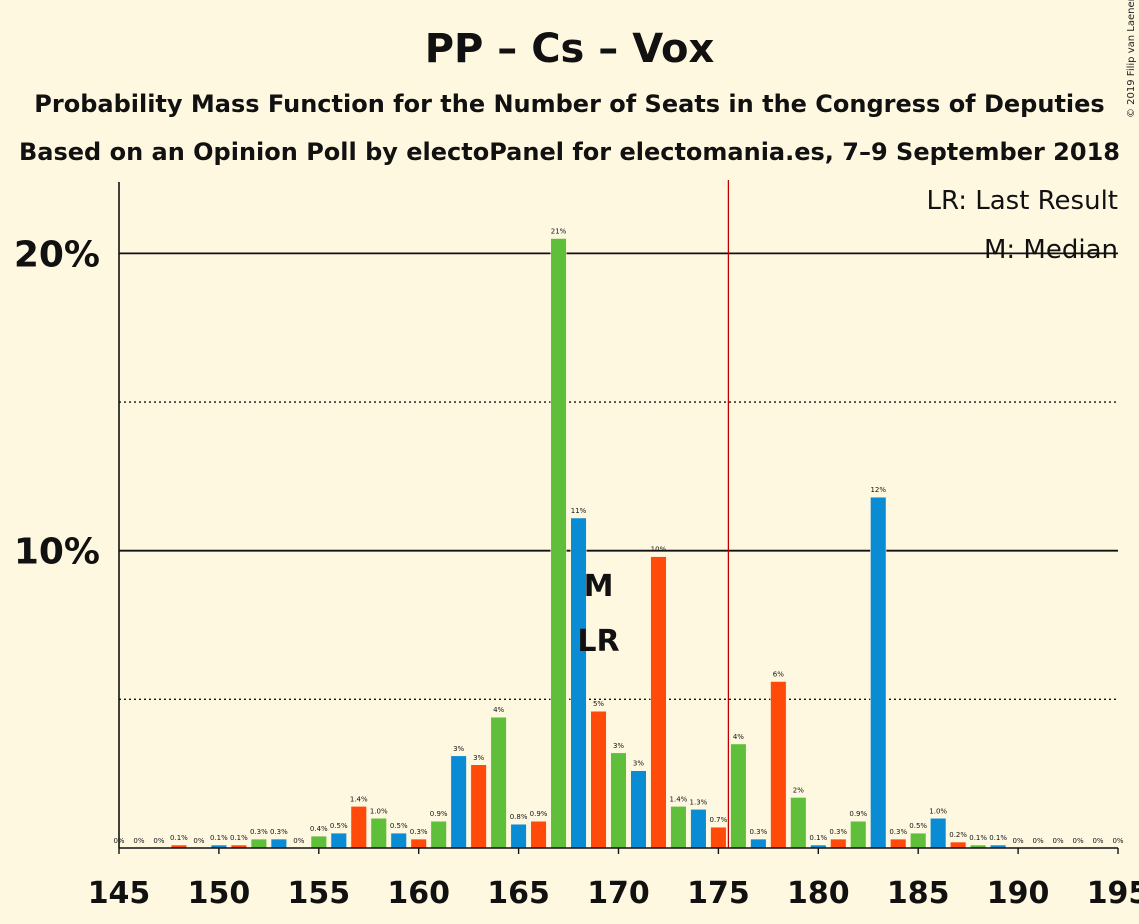 This screenshot has width=1139, height=924. Describe the element at coordinates (599, 586) in the screenshot. I see `median-marker: M` at that location.